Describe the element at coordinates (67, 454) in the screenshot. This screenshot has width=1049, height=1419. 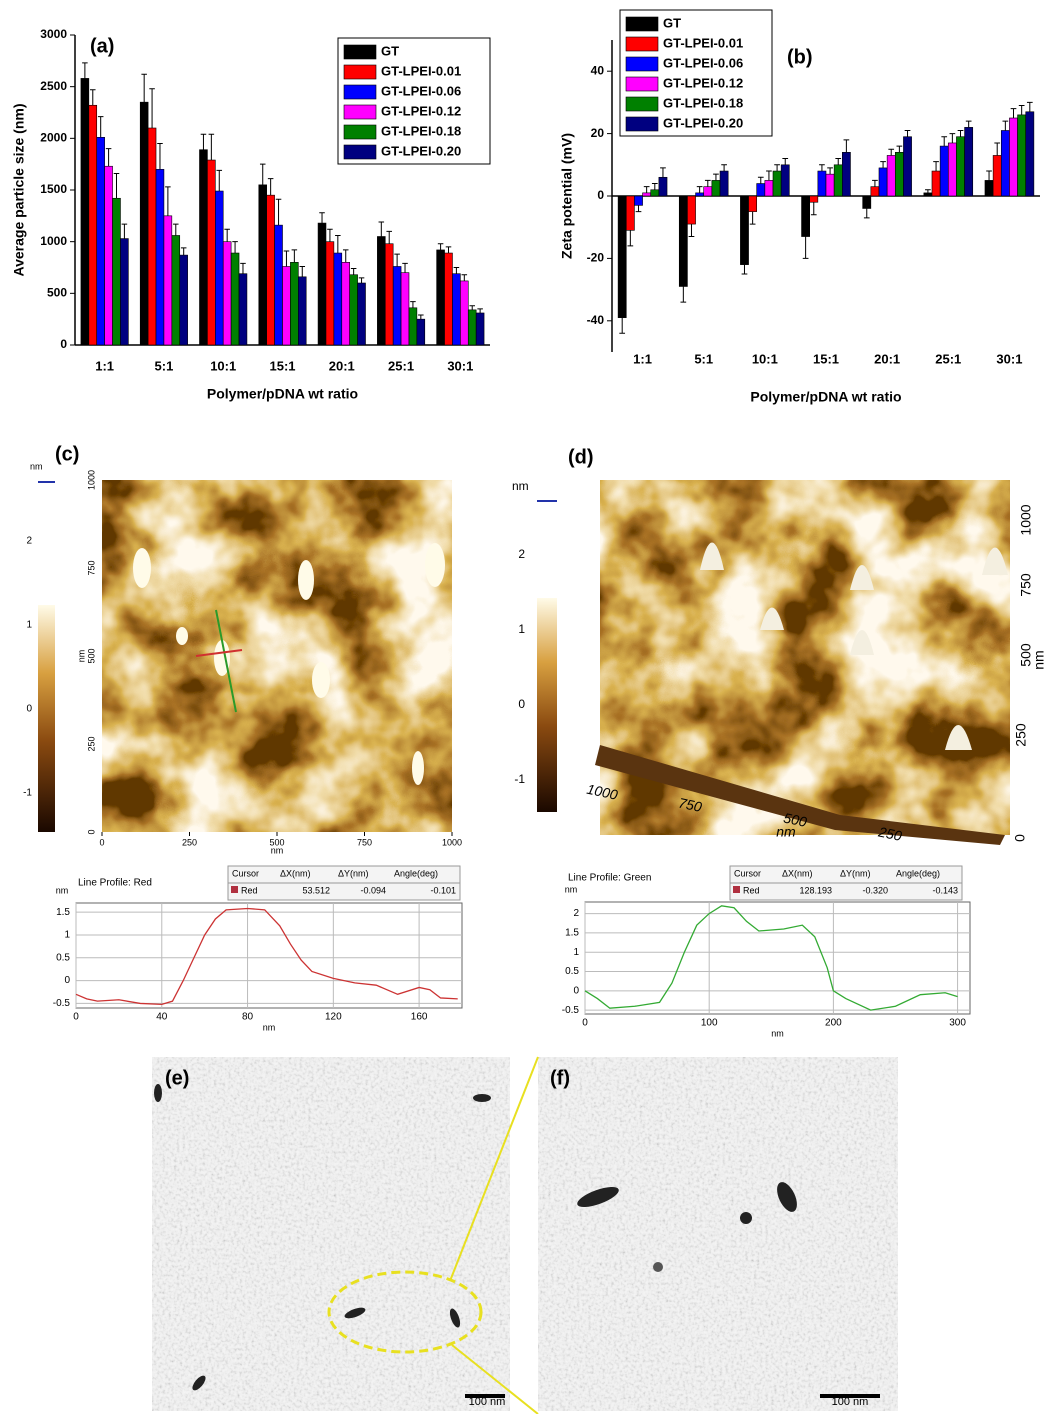
I see `panel-label: (c)` at that location.